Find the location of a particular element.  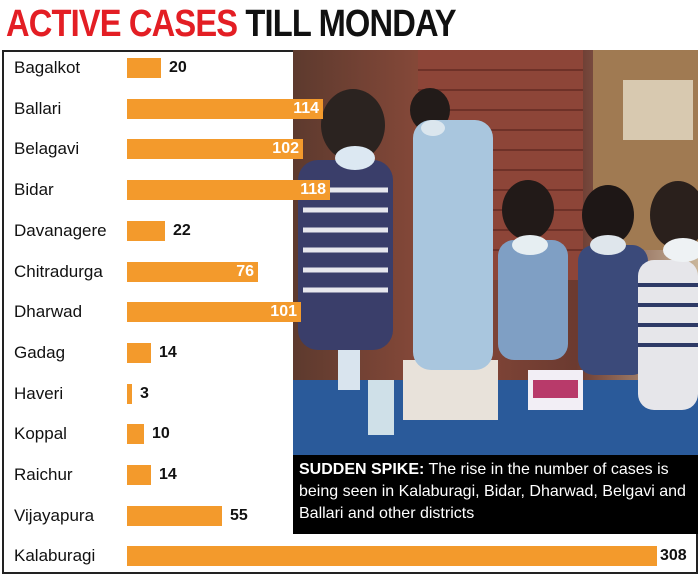

category-label: Gadag is located at coordinates (40, 352).